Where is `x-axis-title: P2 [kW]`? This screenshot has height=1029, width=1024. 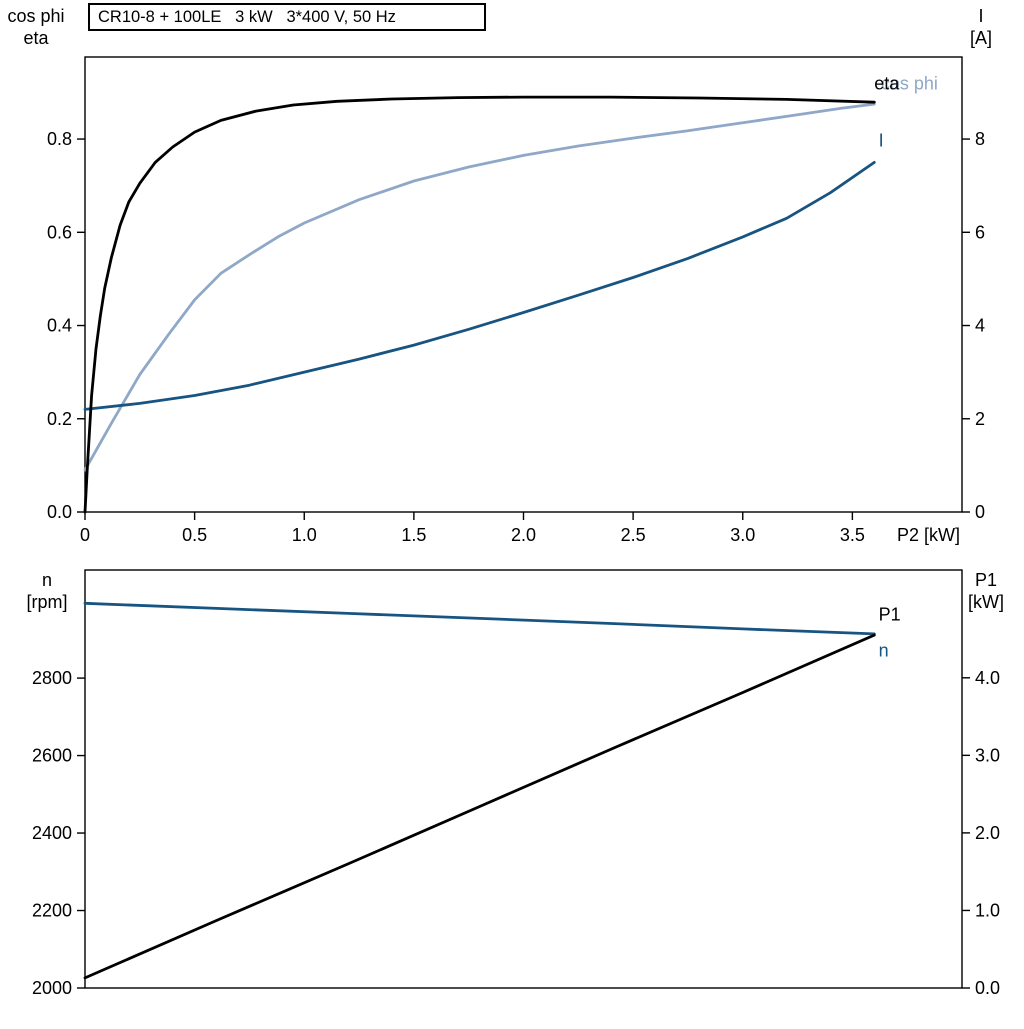 x-axis-title: P2 [kW] is located at coordinates (928, 535).